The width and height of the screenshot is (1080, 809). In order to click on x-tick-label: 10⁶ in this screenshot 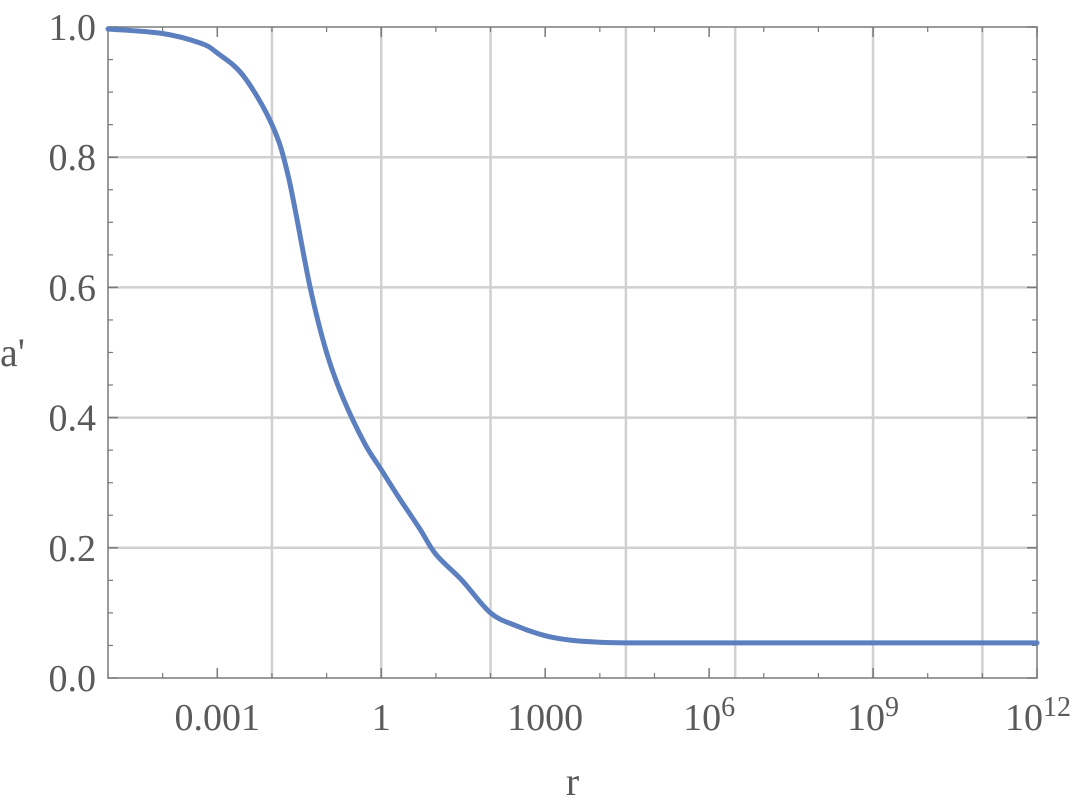, I will do `click(709, 715)`.